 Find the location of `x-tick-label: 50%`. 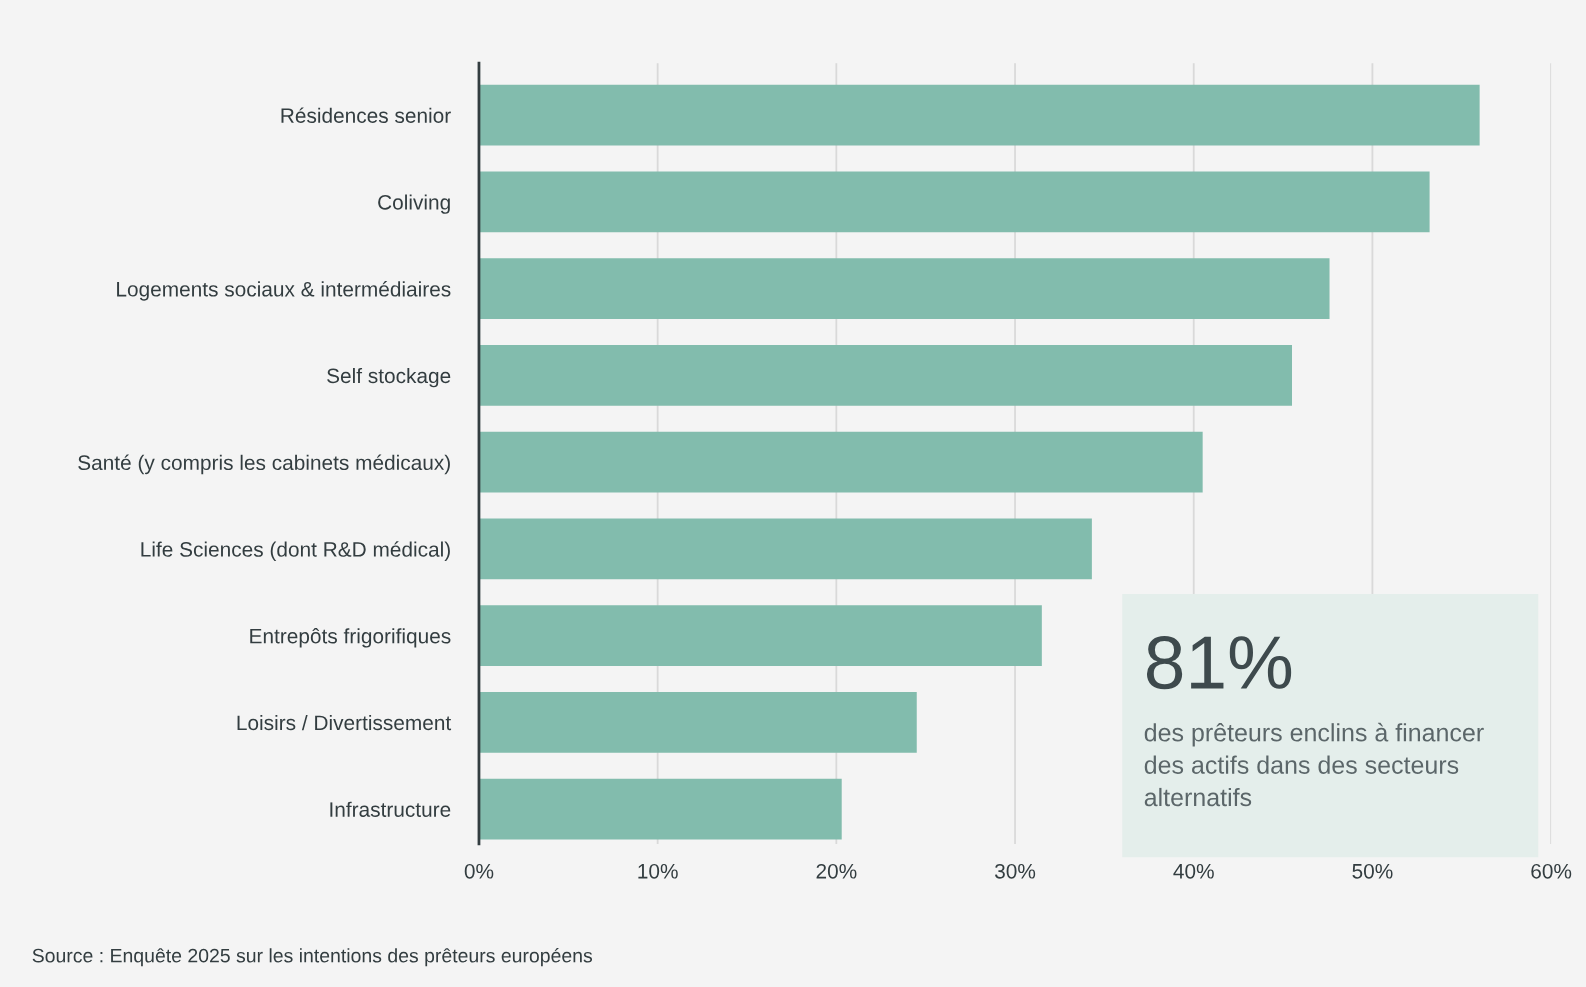

x-tick-label: 50% is located at coordinates (1372, 871).